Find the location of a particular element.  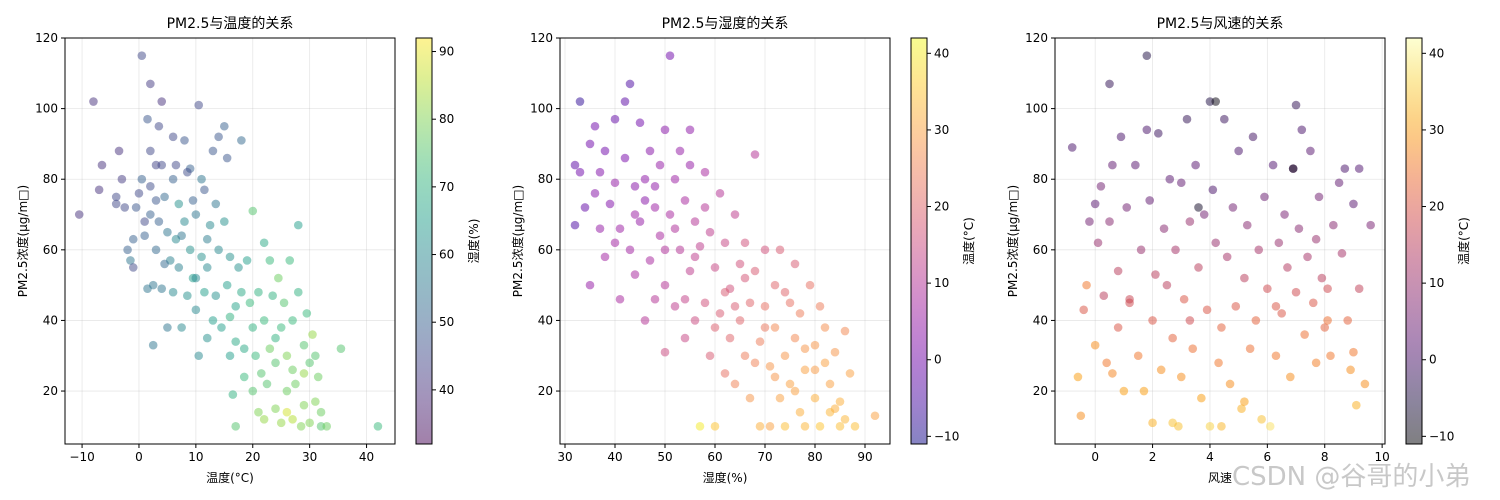

colorbar-tick-label: 60 is located at coordinates (446, 255).